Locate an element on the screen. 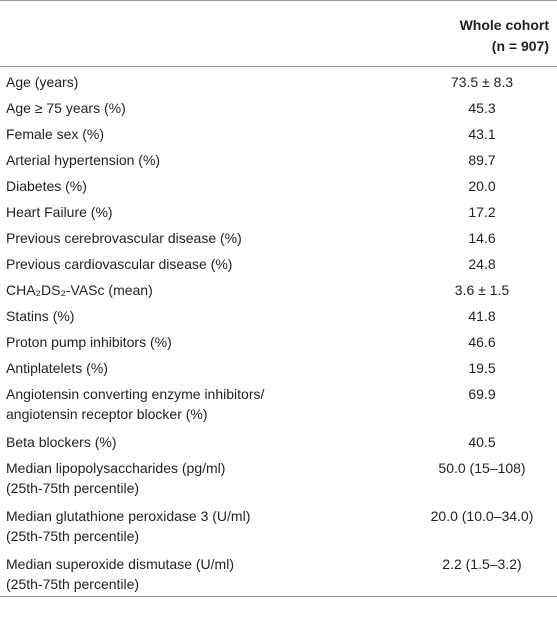 The height and width of the screenshot is (620, 557). row-value: 20.0 (10.0–34.0) is located at coordinates (482, 515).